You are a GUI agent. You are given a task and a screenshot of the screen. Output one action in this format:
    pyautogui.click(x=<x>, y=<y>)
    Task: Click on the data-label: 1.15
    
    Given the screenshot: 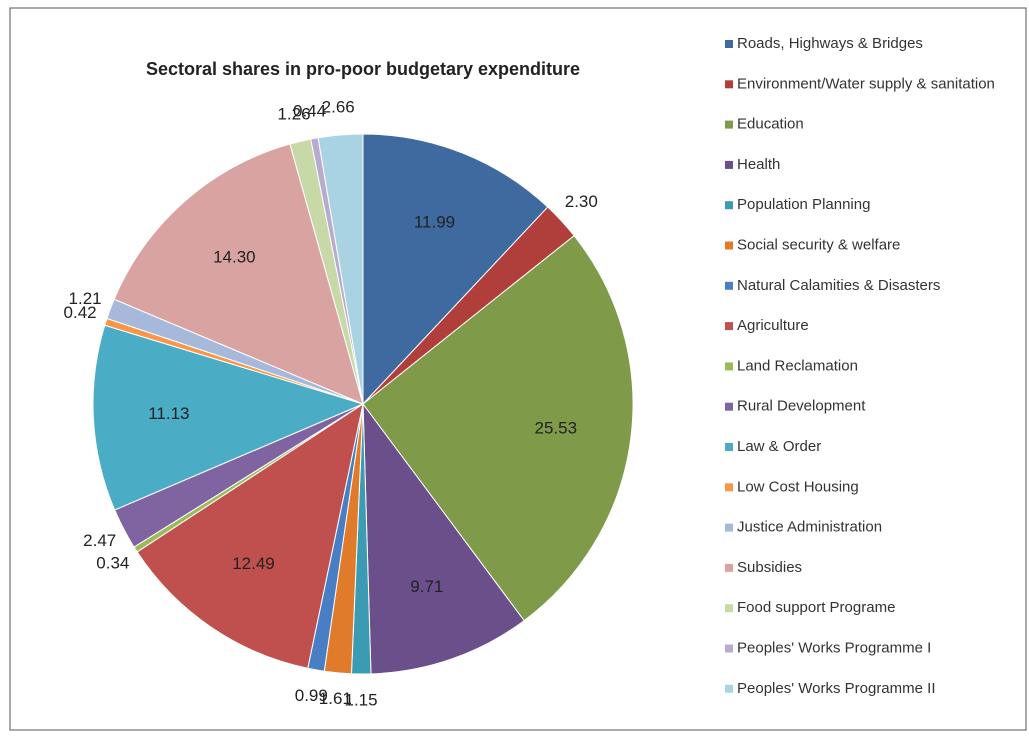 What is the action you would take?
    pyautogui.click(x=360, y=699)
    